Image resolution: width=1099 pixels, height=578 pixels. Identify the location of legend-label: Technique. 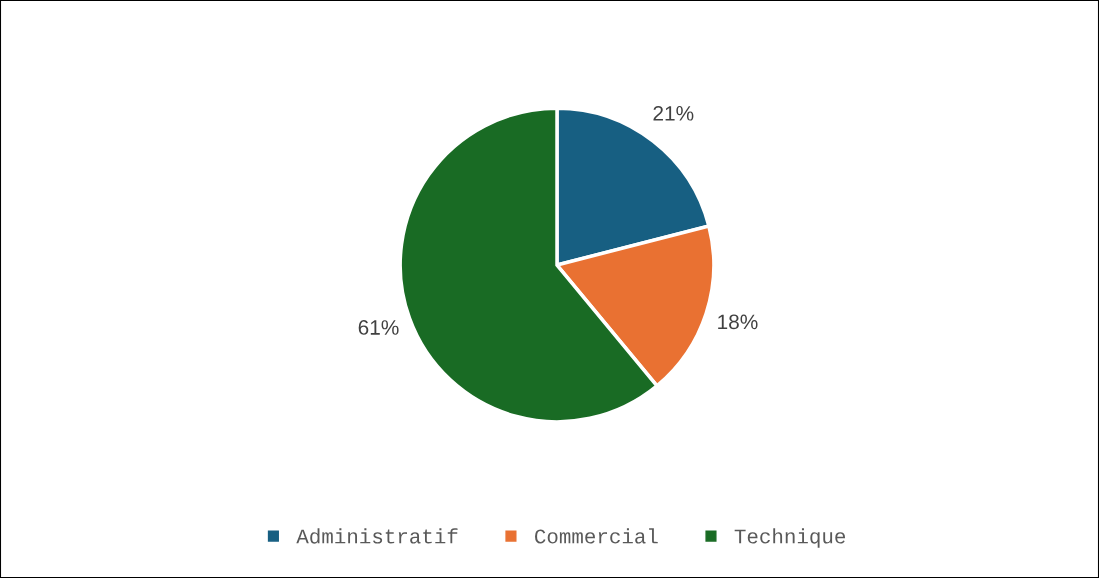
(790, 538).